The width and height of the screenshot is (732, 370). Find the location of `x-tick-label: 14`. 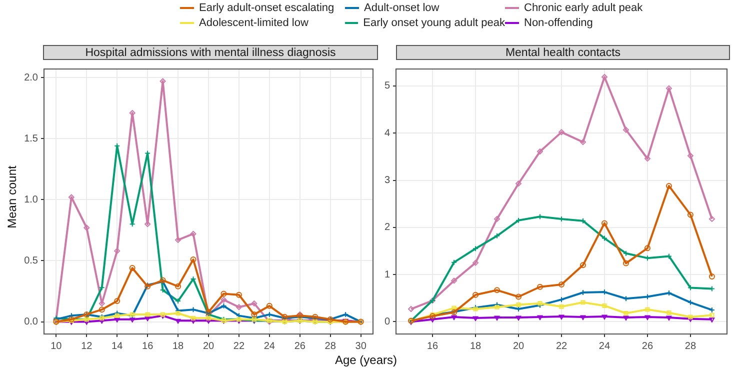

x-tick-label: 14 is located at coordinates (118, 346).